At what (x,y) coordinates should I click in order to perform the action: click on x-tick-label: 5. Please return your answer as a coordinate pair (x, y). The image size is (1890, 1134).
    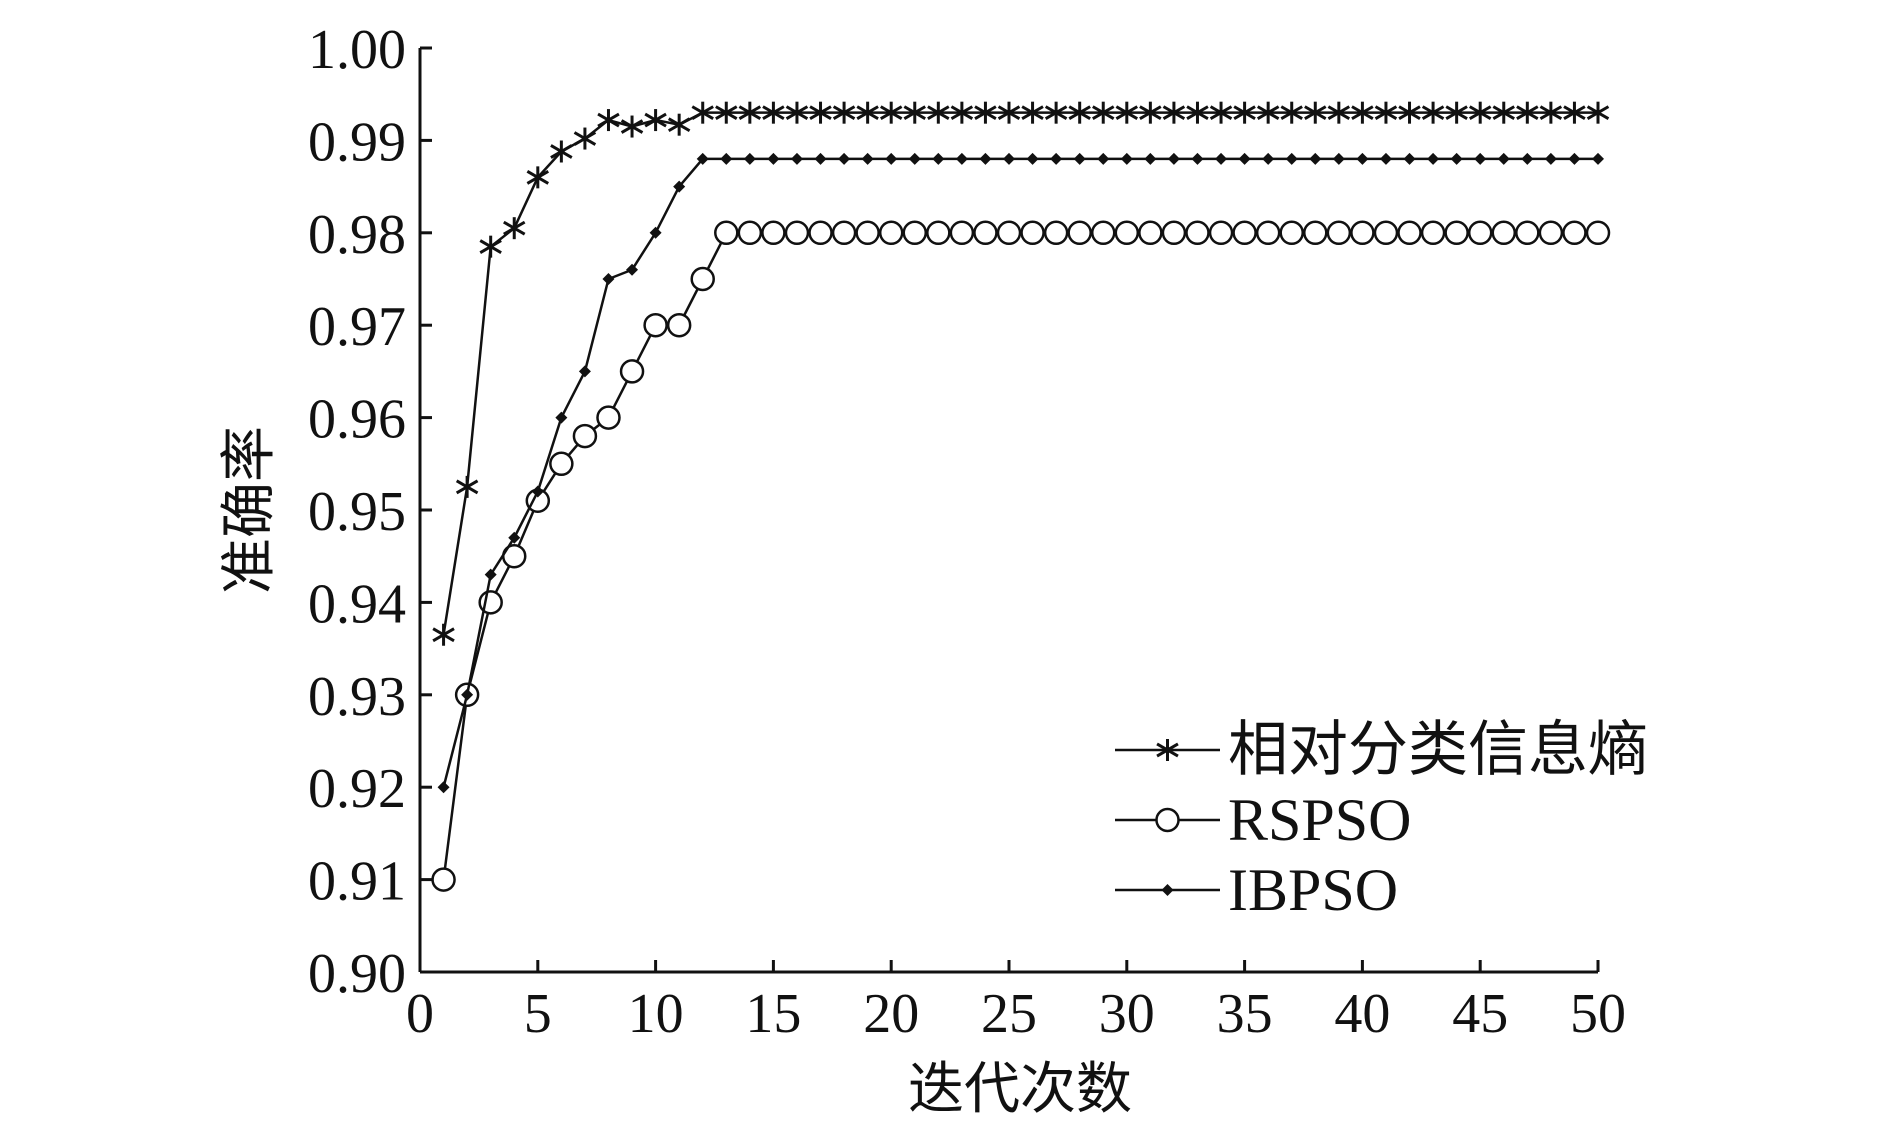
    Looking at the image, I should click on (538, 1014).